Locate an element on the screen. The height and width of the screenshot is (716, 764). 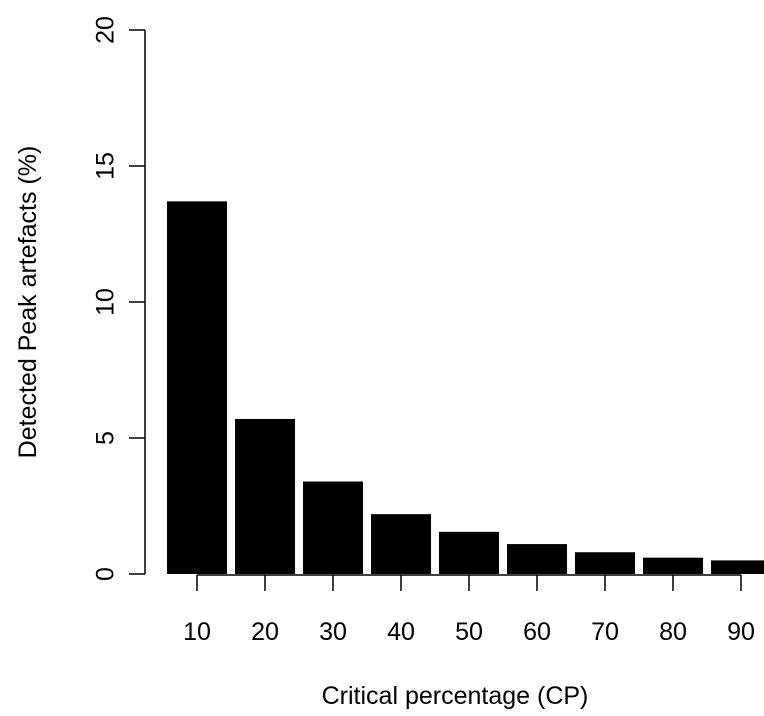
y-axis-label: Detected Peak artefacts (%) is located at coordinates (28, 302).